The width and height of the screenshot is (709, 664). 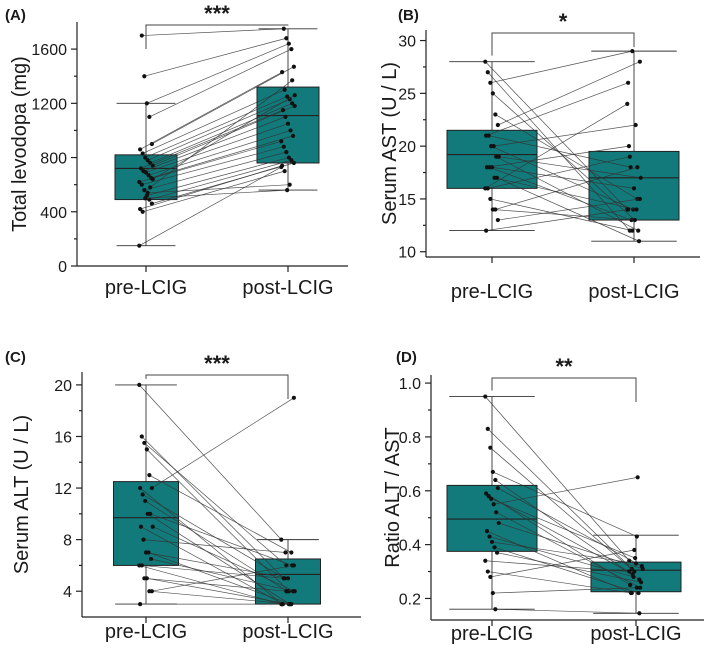 I want to click on box-iqr, so click(x=492, y=159).